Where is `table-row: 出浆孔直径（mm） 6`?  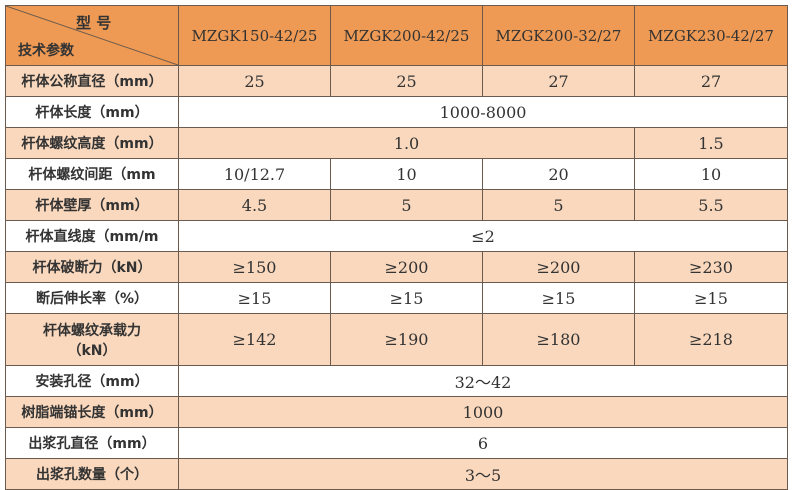
table-row: 出浆孔直径（mm） 6 is located at coordinates (396, 443).